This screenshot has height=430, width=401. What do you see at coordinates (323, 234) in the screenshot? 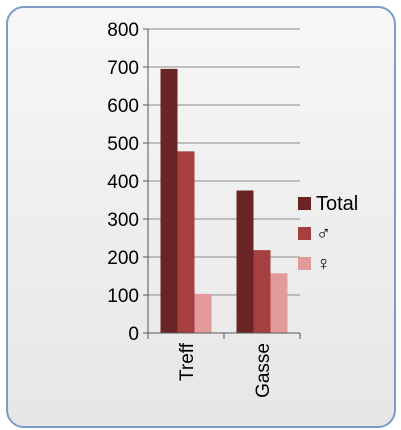
I see `legend-label: ♂` at bounding box center [323, 234].